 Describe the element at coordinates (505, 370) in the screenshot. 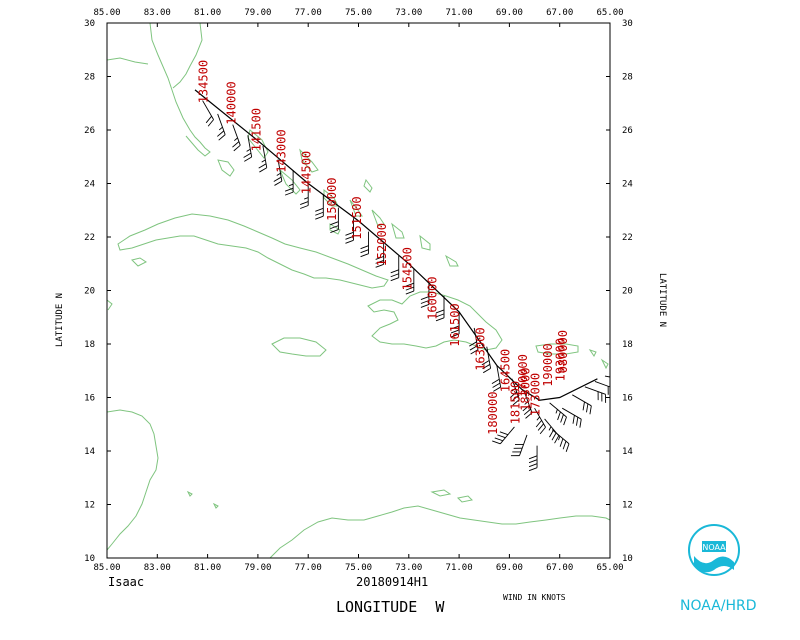

I see `time-label: 164500` at that location.